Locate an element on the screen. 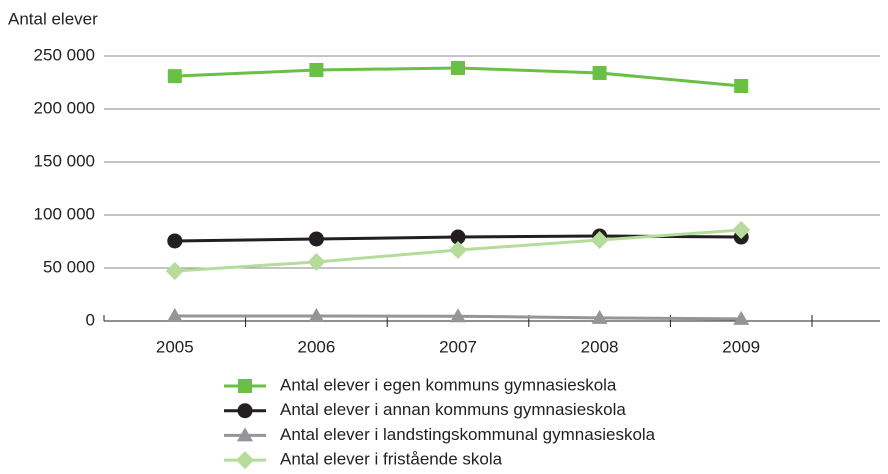 Image resolution: width=888 pixels, height=474 pixels. x-tick-label: 2005 is located at coordinates (175, 346).